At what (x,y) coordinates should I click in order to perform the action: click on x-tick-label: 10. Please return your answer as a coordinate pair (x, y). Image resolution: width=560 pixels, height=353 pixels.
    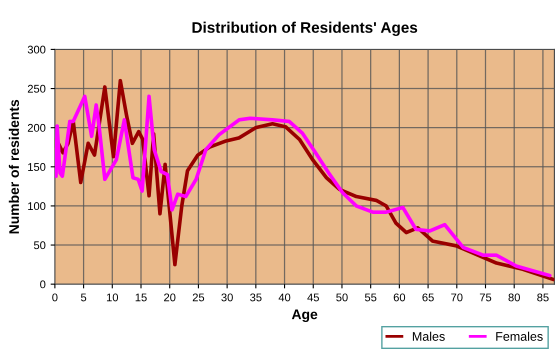
    Looking at the image, I should click on (112, 297).